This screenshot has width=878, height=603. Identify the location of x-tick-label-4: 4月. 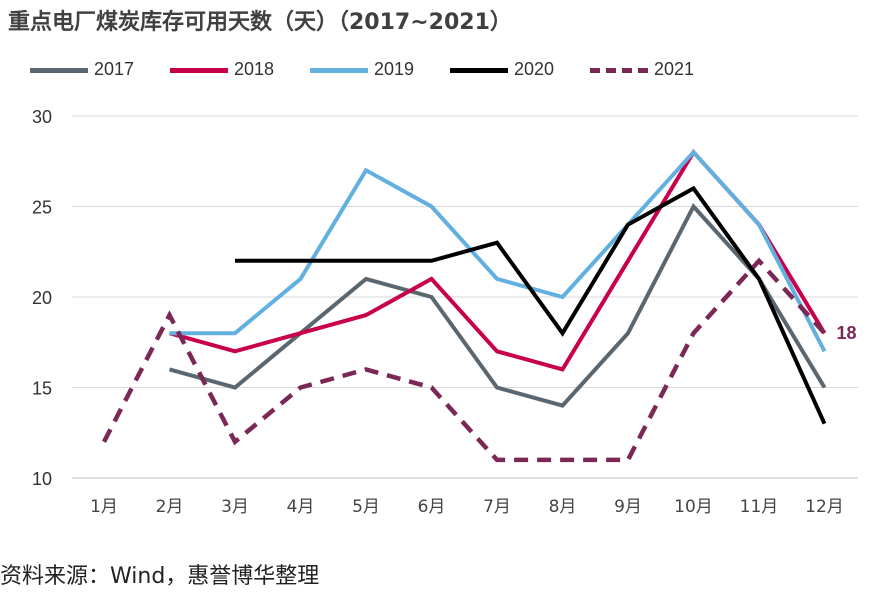
(301, 507).